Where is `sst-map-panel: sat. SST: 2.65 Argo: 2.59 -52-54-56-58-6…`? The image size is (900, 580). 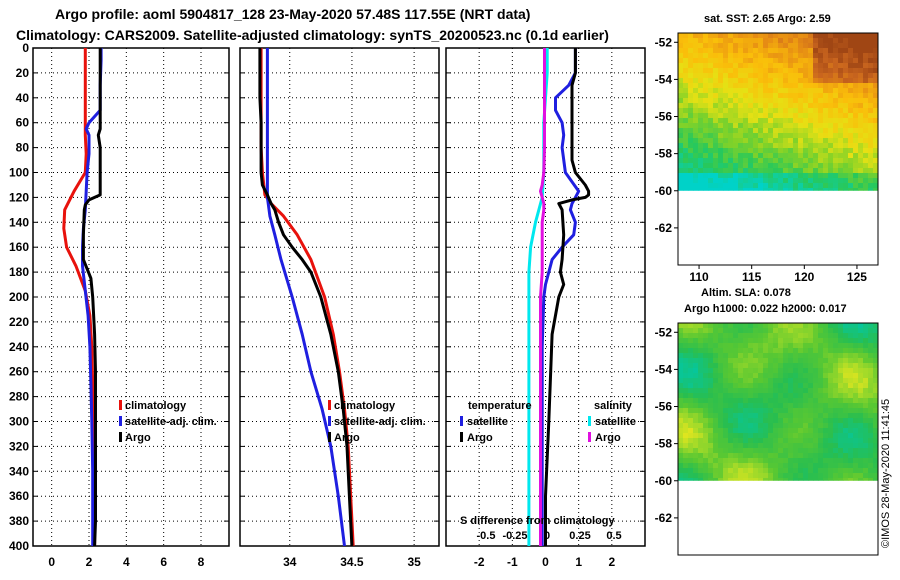
sst-map-panel: sat. SST: 2.65 Argo: 2.59 -52-54-56-58-6… is located at coordinates (767, 148).